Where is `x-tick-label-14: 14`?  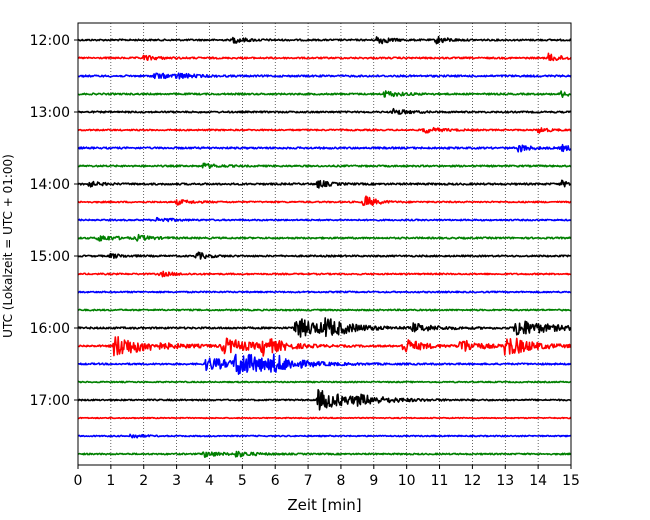 x-tick-label-14: 14 is located at coordinates (538, 481).